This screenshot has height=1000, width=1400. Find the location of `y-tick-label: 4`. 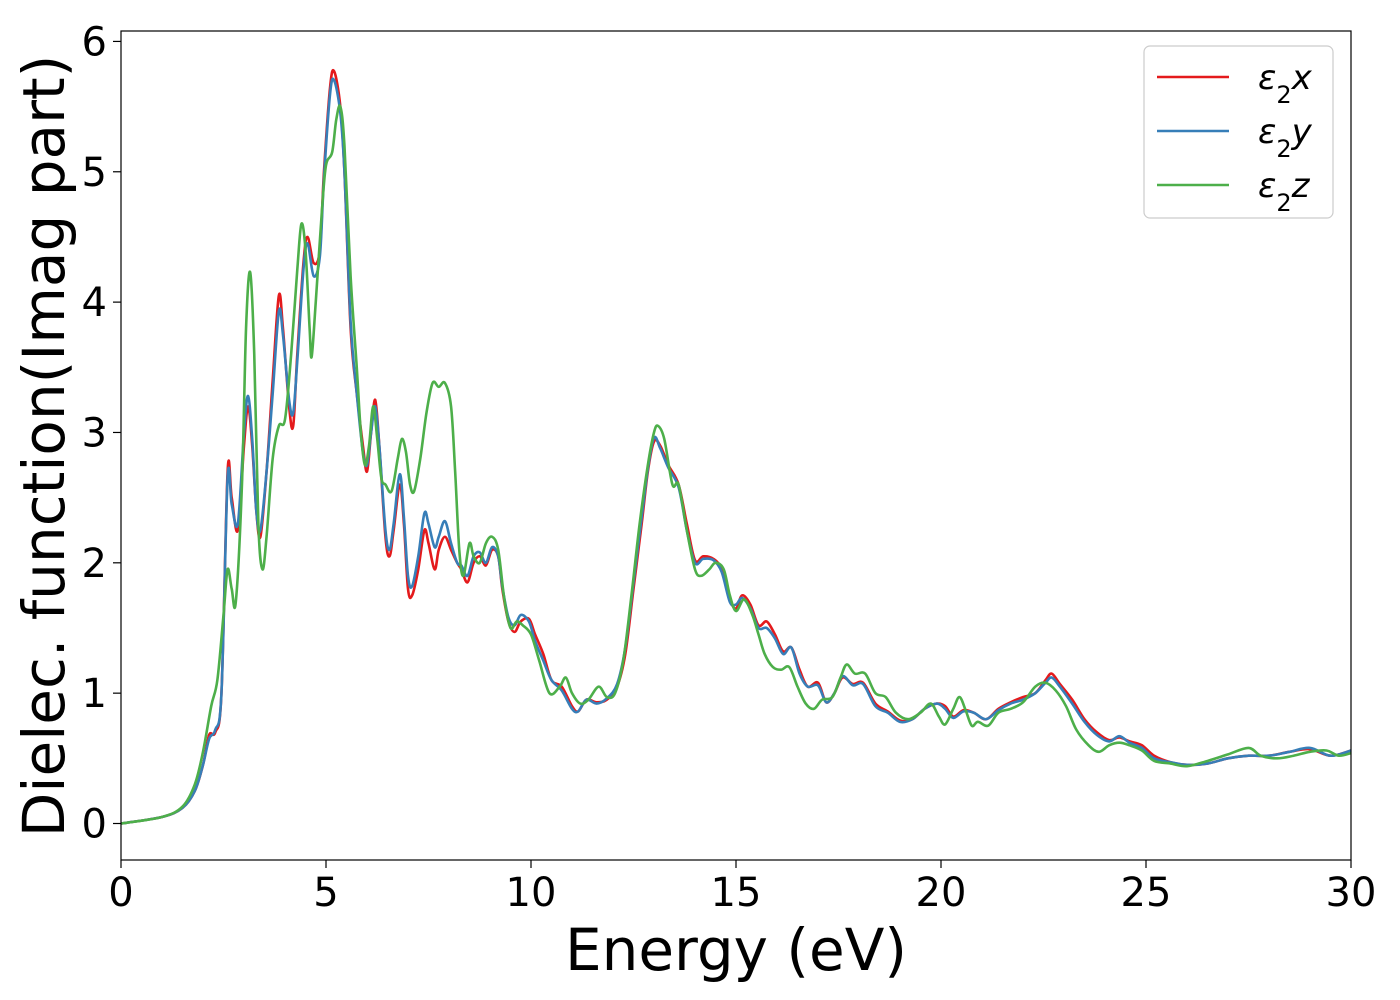

y-tick-label: 4 is located at coordinates (94, 303).